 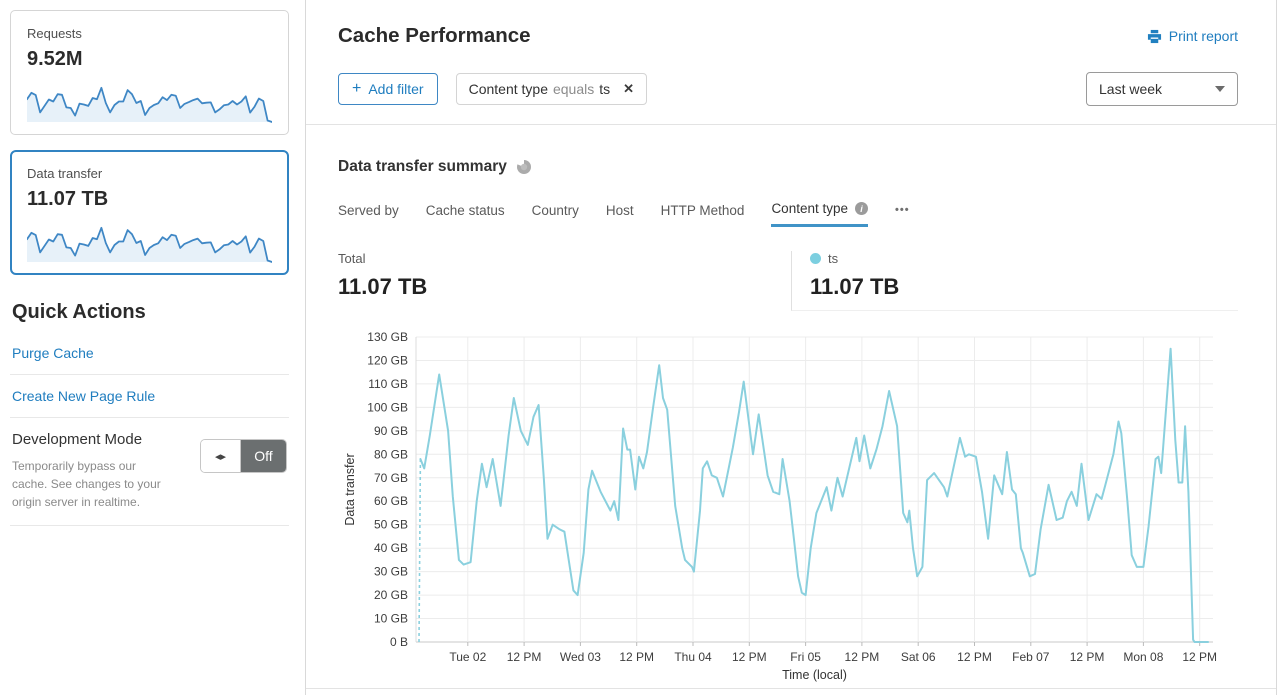 I want to click on development-mode-title: Development Mode, so click(x=77, y=439).